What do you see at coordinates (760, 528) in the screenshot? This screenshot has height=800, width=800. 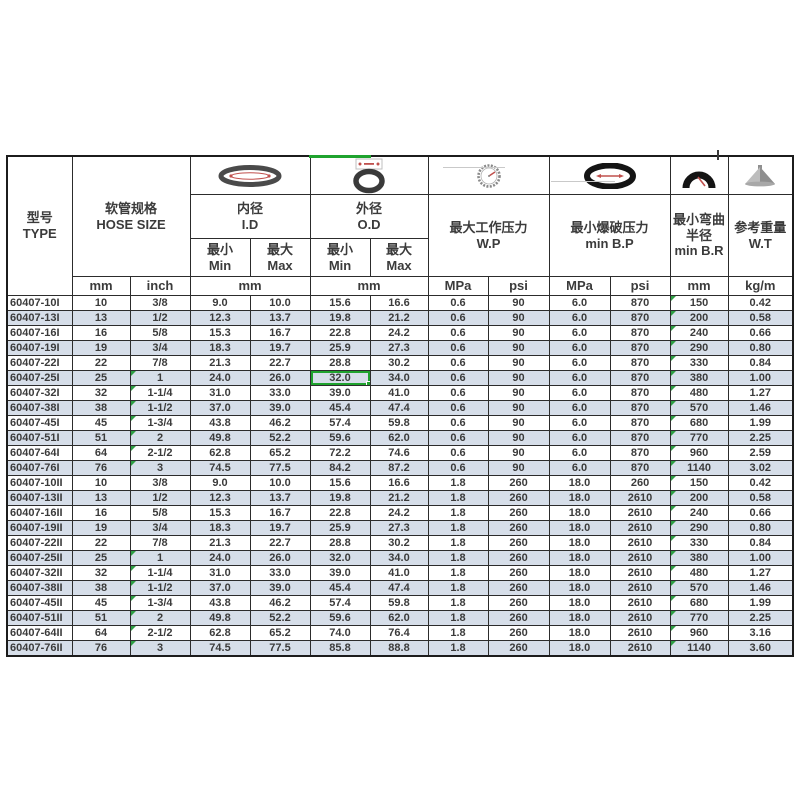 I see `cell-wt-kgm: 0.80` at bounding box center [760, 528].